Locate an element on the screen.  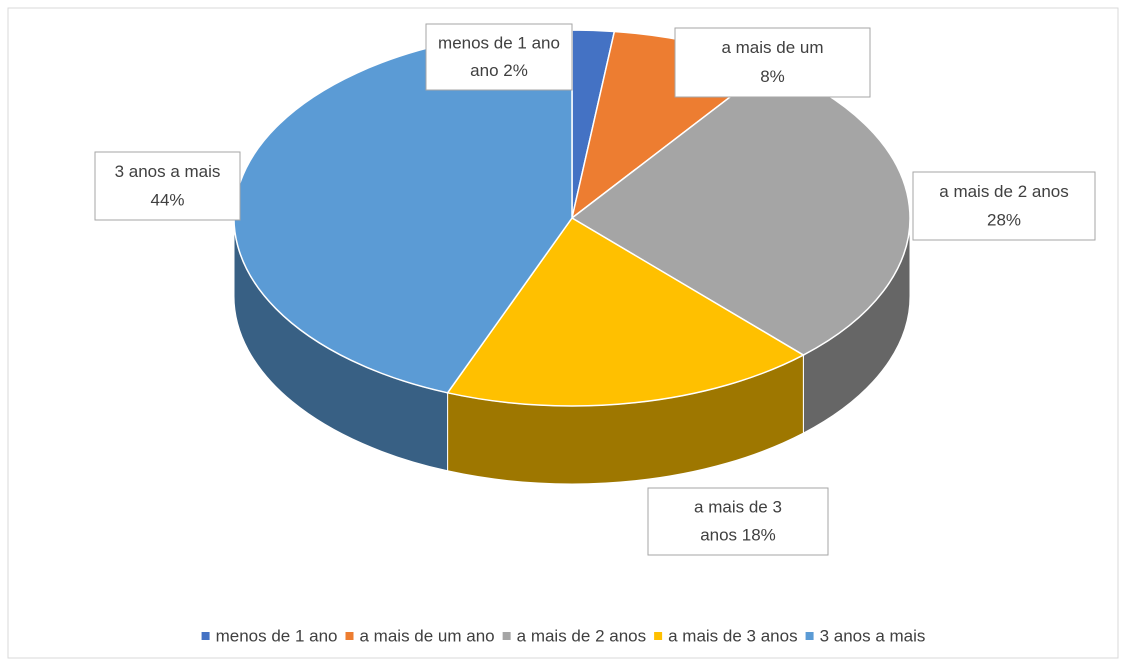
legend-label: 3 anos a mais is located at coordinates (873, 635).